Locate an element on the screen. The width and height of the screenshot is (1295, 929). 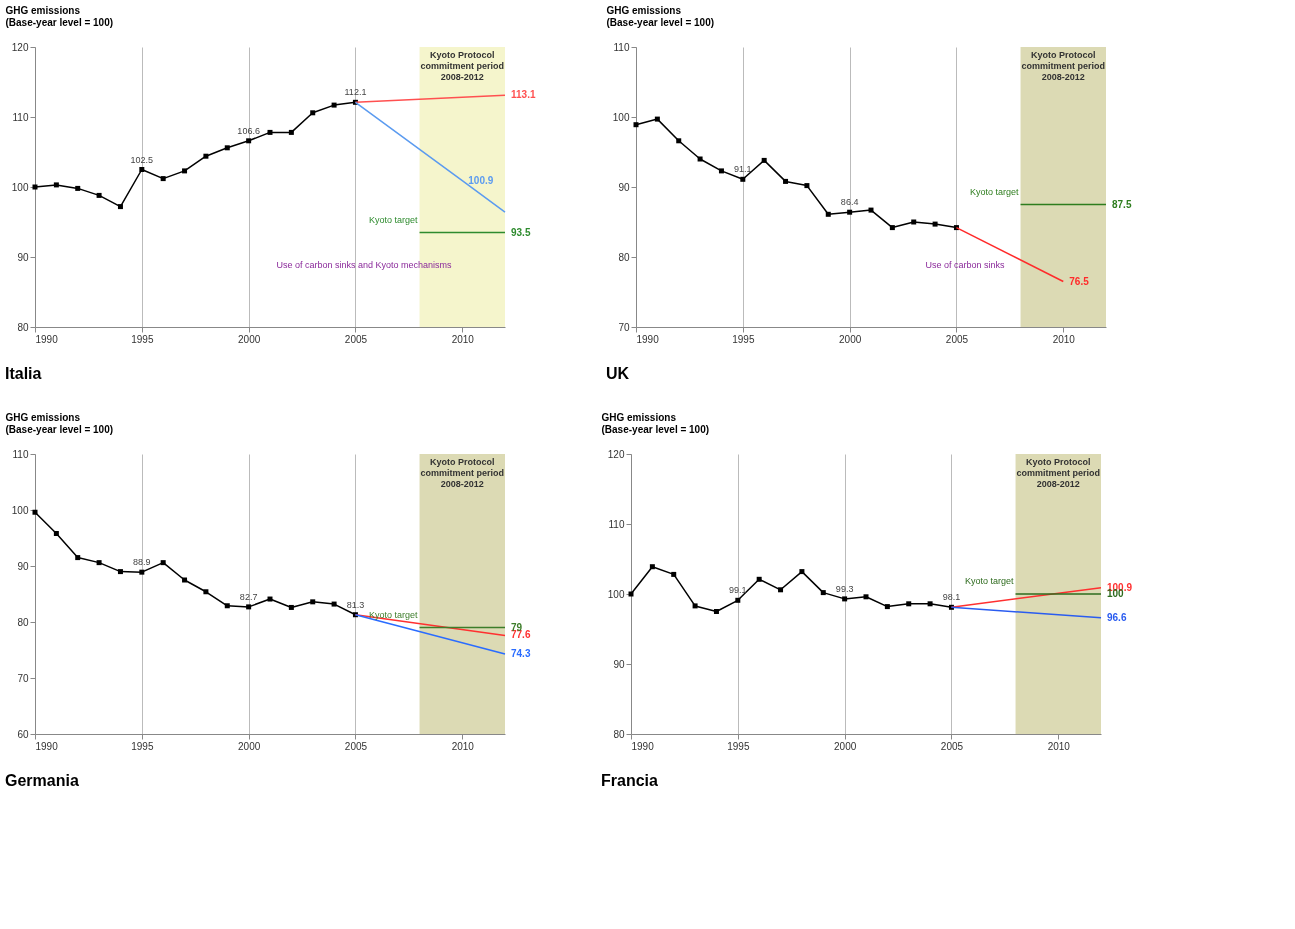
data-label: 93.5 is located at coordinates (521, 232).